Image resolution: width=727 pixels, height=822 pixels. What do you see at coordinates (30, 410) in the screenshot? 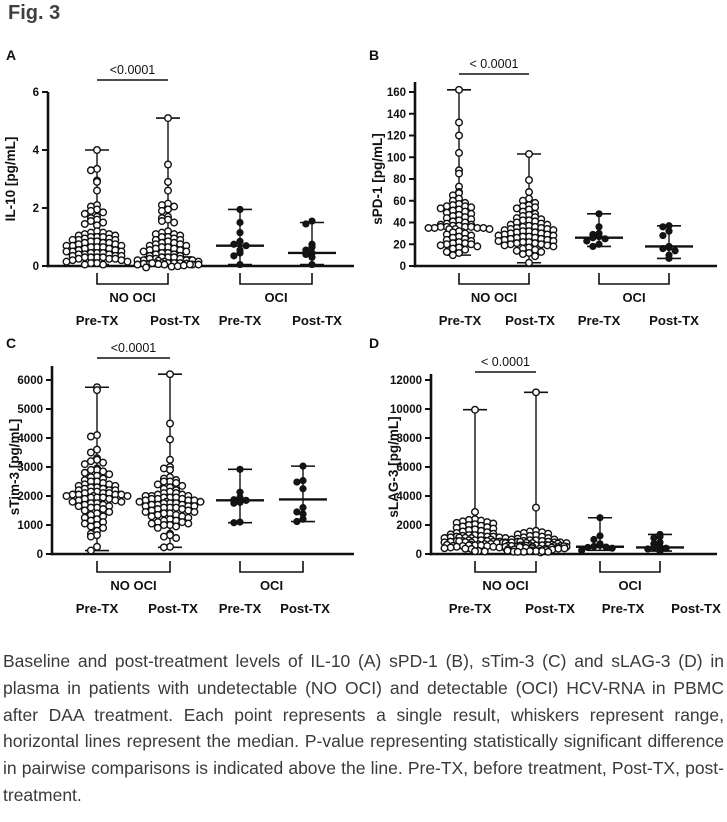
I see `y-tick-label: 5000` at bounding box center [30, 410].